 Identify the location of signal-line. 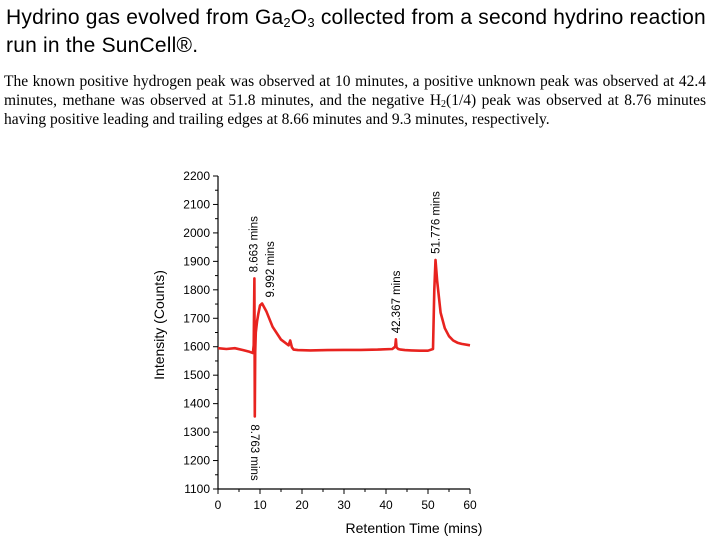
(344, 338).